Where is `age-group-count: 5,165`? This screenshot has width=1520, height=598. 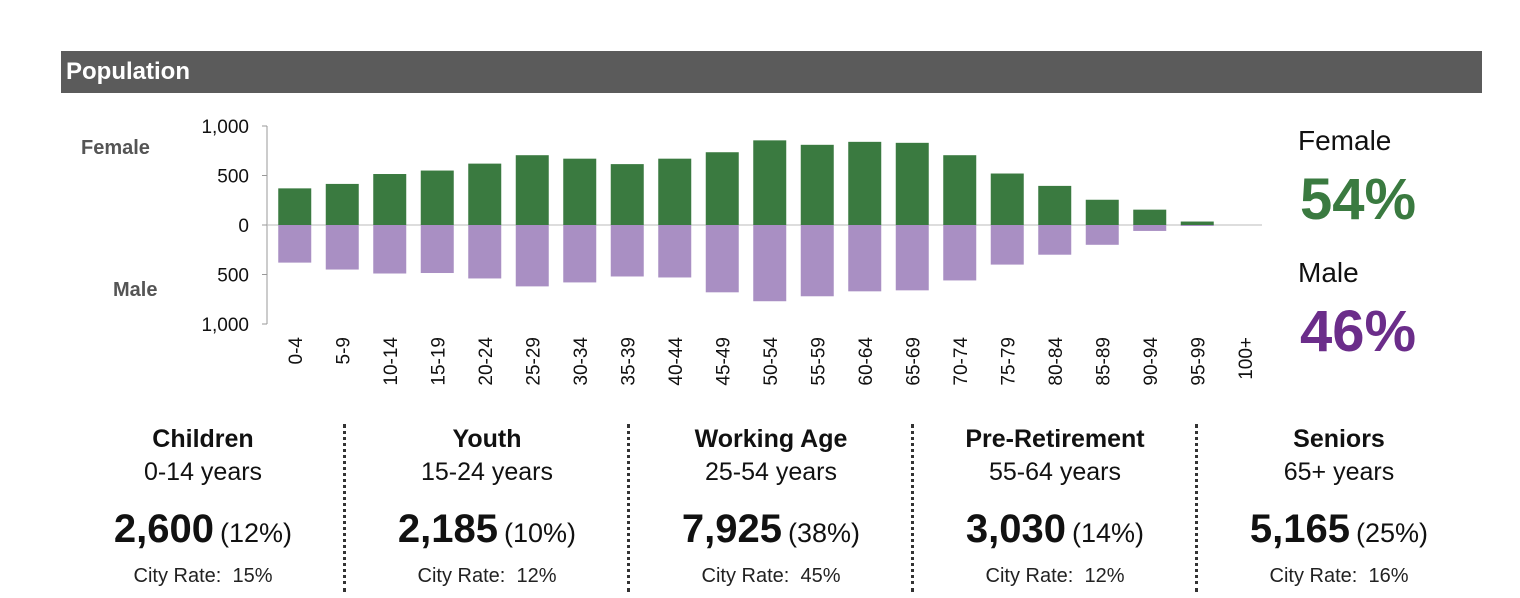
age-group-count: 5,165 is located at coordinates (1300, 529).